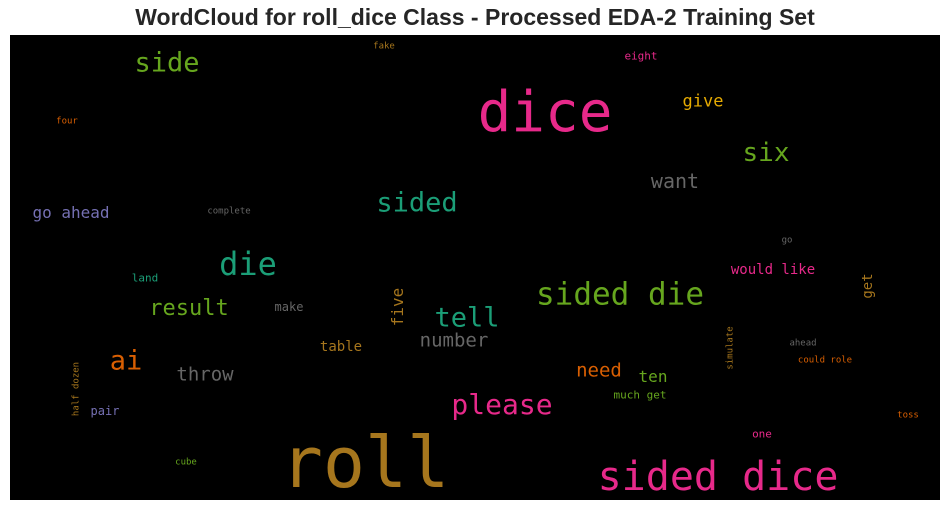 The width and height of the screenshot is (950, 511). What do you see at coordinates (454, 340) in the screenshot?
I see `word-number: number` at bounding box center [454, 340].